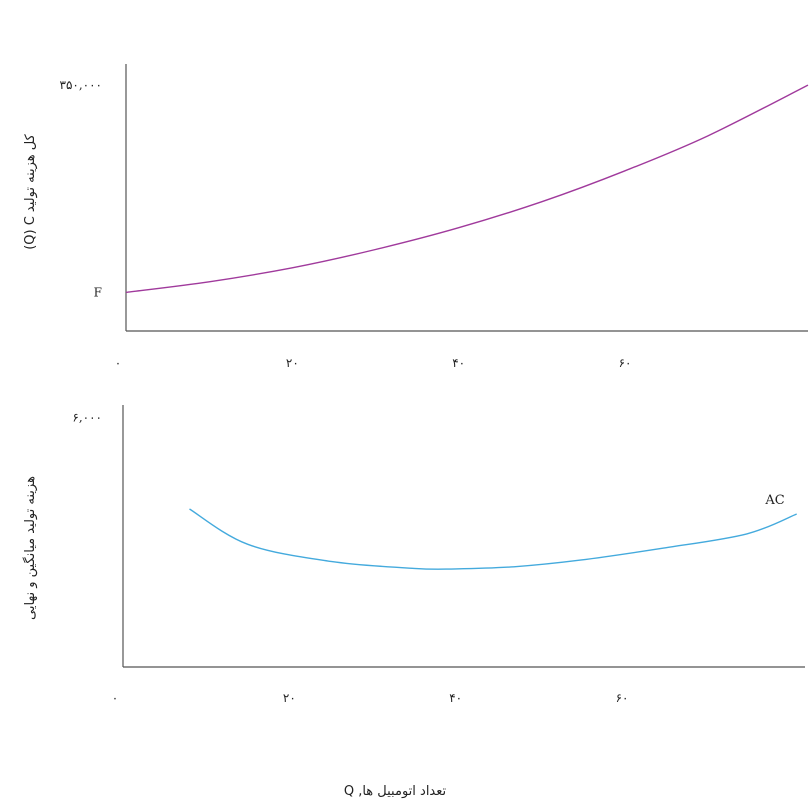 The image size is (810, 808). I want to click on y-axis-label-top: (Q) C کل هزینه تولید, so click(30, 191).